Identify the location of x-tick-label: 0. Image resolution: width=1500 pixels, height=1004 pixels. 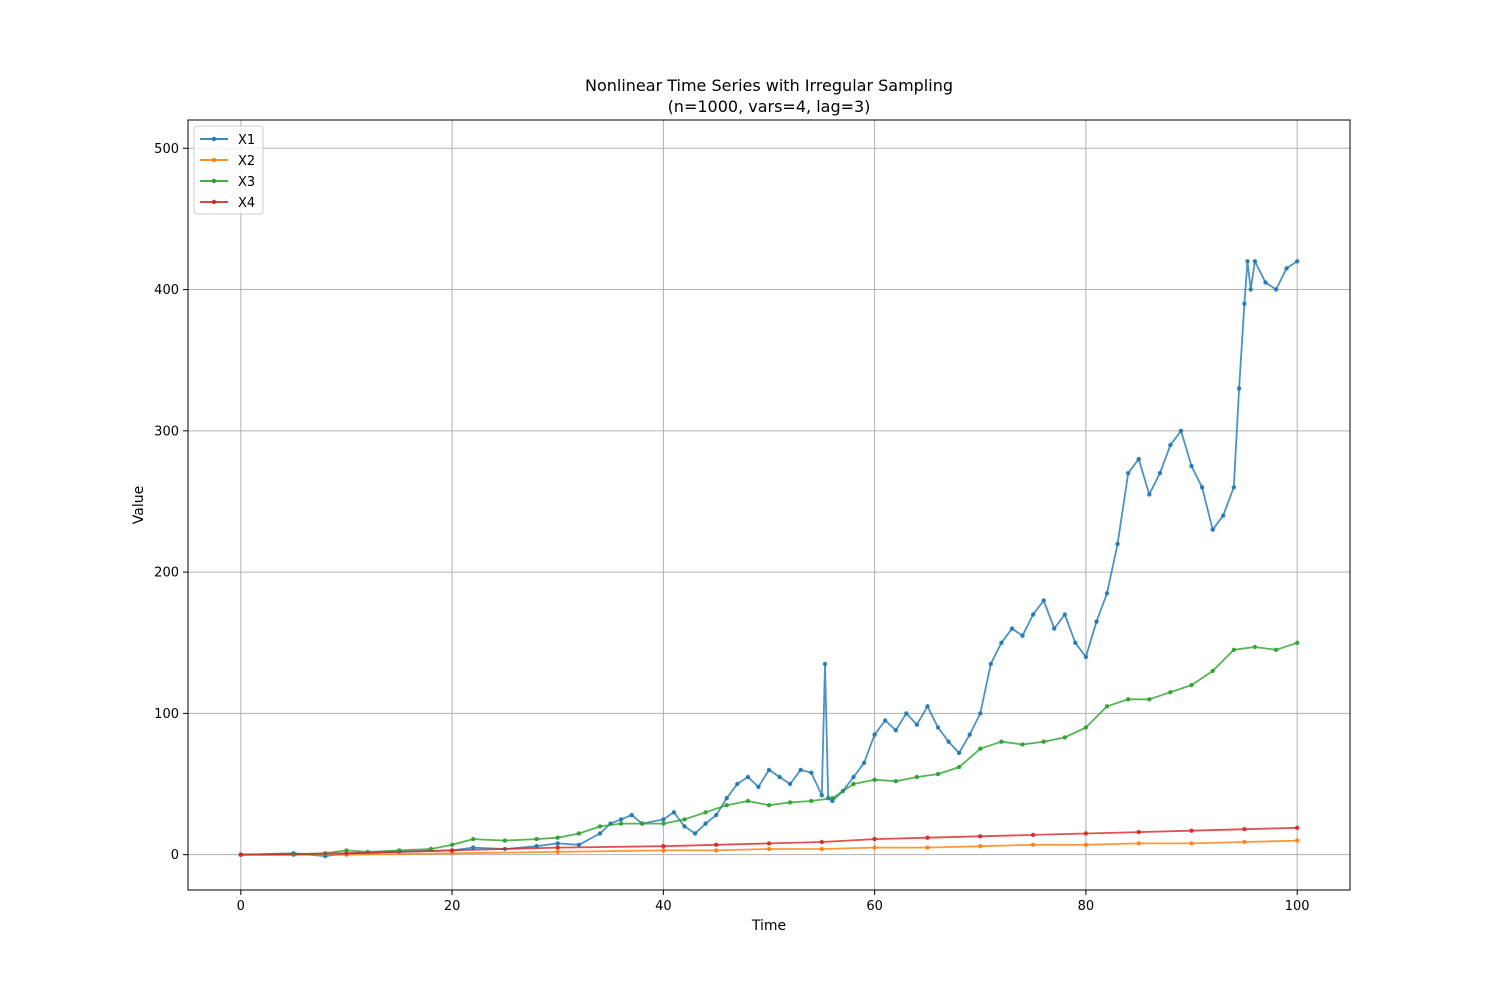
(241, 906).